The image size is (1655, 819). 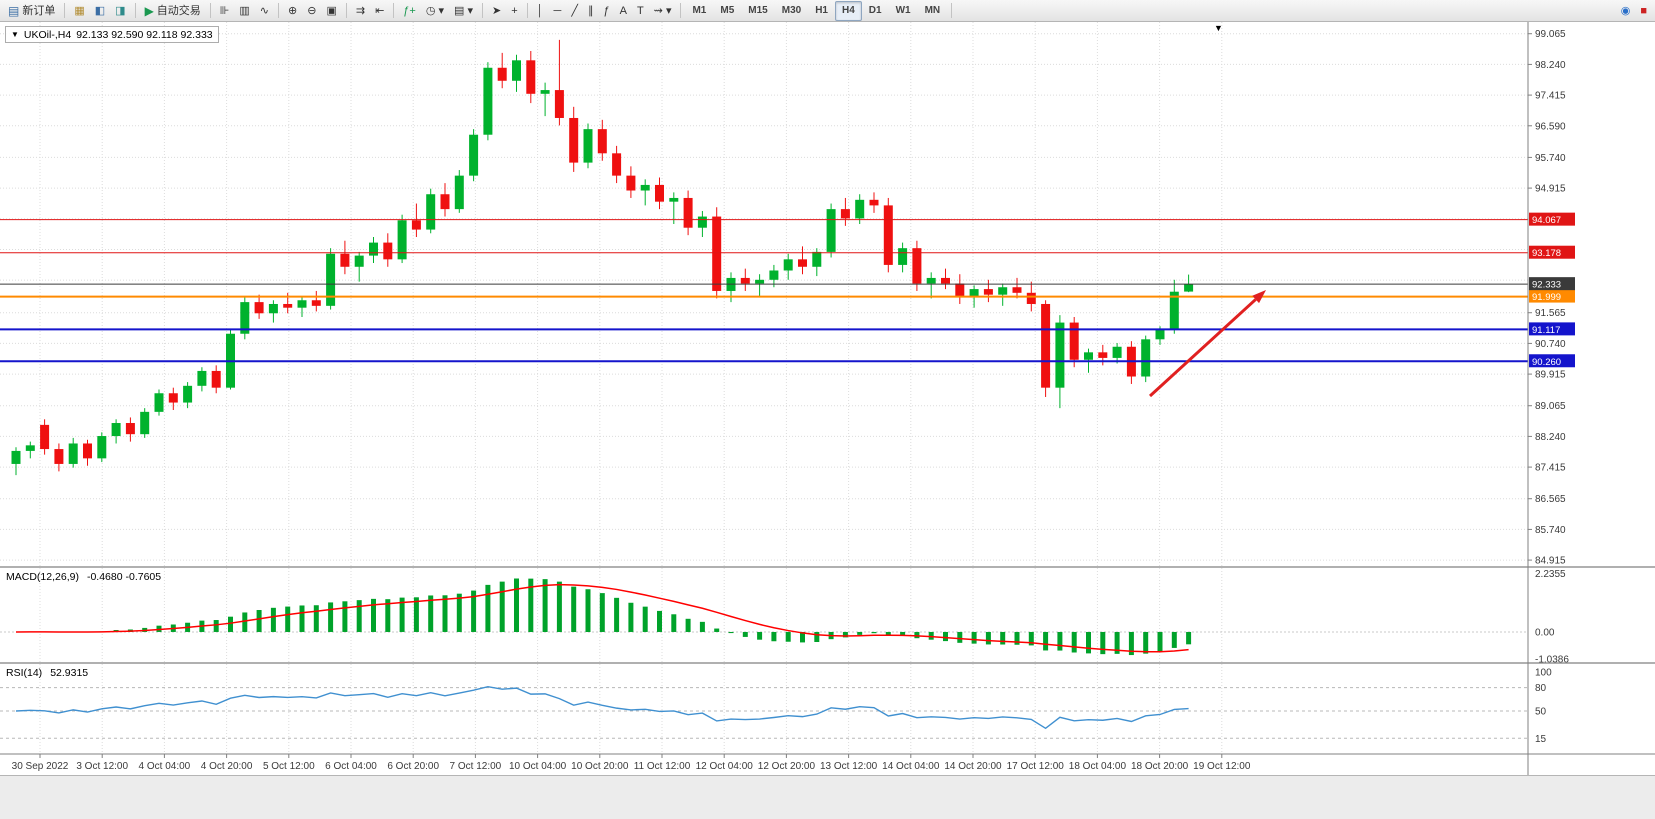 What do you see at coordinates (606, 10) in the screenshot?
I see `fibonacci-tool-icon: ƒ` at bounding box center [606, 10].